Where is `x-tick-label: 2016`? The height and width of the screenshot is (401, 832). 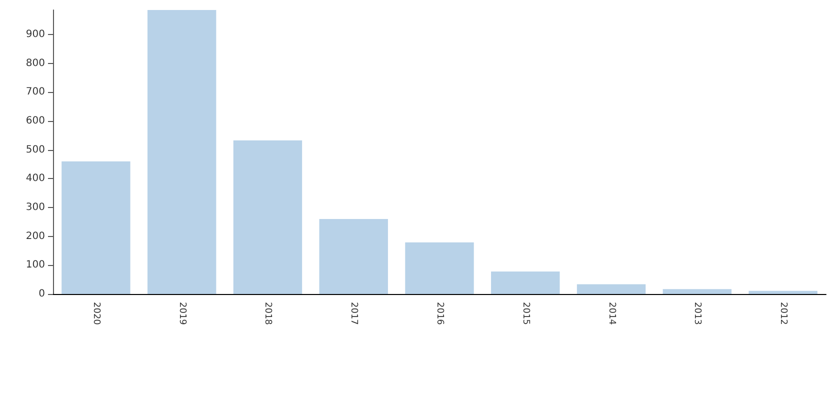 x-tick-label: 2016 is located at coordinates (439, 314).